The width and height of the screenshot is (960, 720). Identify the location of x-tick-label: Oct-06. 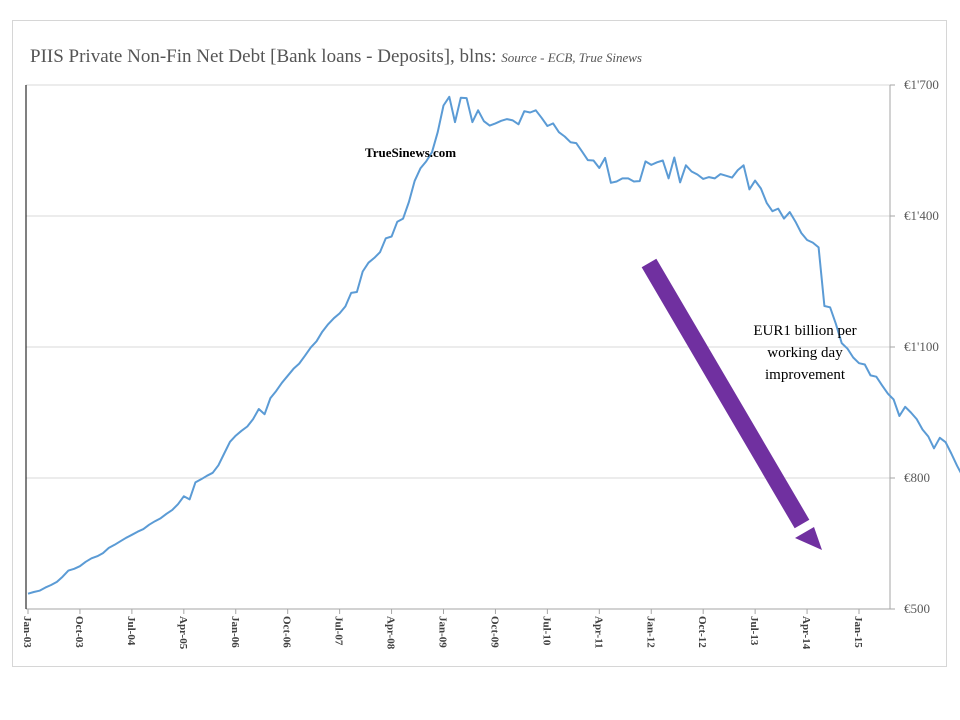
(287, 632).